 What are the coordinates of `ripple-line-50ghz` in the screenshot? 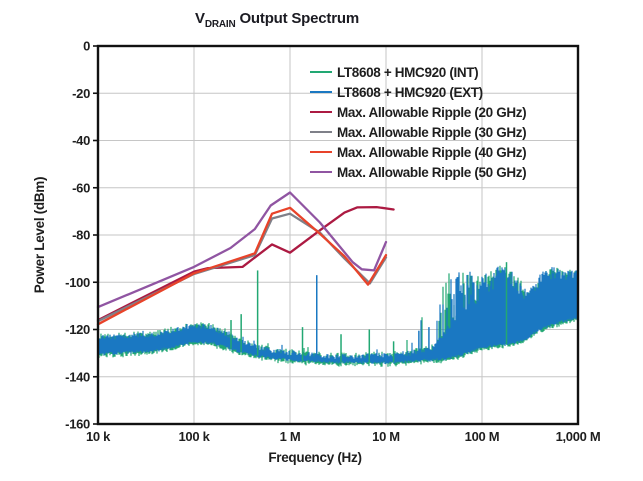 It's located at (242, 250).